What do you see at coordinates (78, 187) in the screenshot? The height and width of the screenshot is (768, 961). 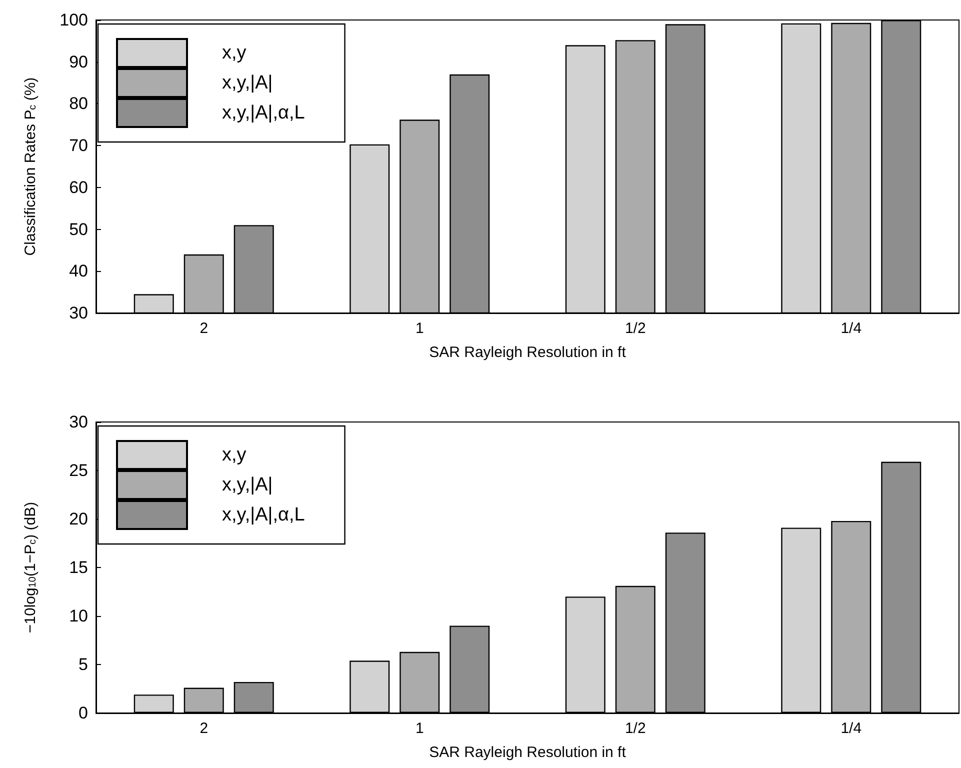 I see `y-tick-label: 60` at bounding box center [78, 187].